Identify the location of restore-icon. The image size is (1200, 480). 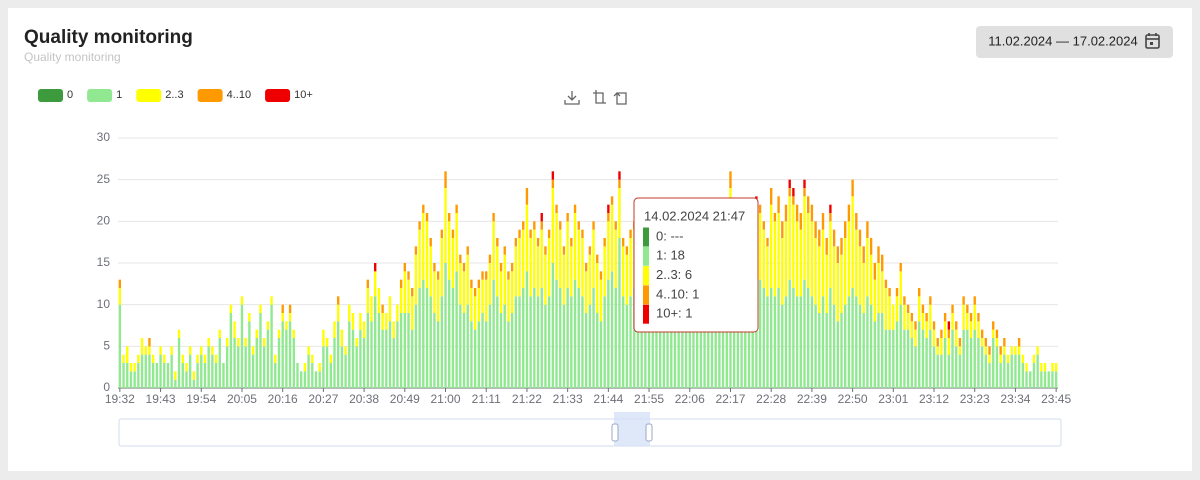
(620, 98).